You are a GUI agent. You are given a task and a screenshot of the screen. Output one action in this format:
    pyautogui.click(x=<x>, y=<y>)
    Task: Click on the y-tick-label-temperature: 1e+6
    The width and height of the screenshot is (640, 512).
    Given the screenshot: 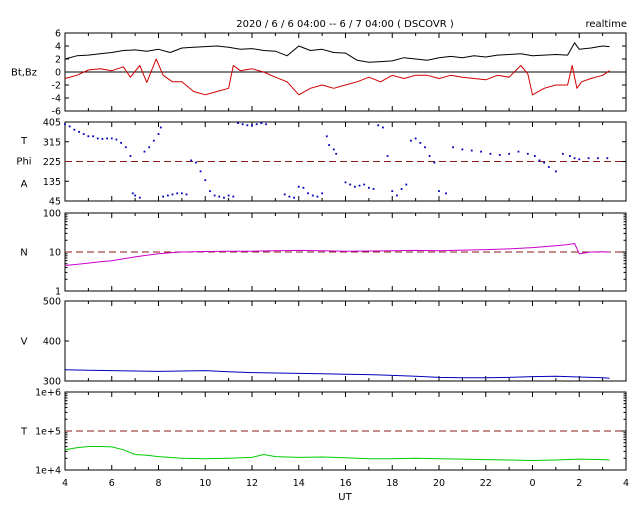 What is the action you would take?
    pyautogui.click(x=48, y=393)
    